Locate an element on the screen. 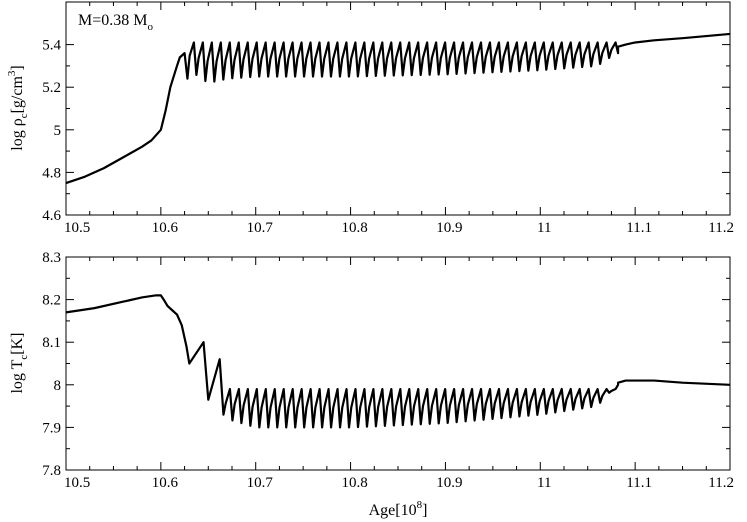 This screenshot has width=747, height=522. mass-annotation-main: M=0.38 M is located at coordinates (112, 20).